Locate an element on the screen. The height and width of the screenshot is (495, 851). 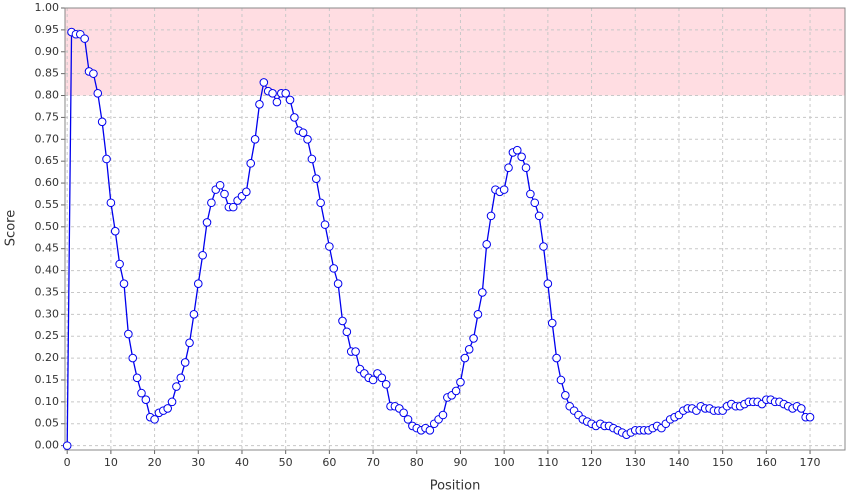
y-tick-label: 0.90 is located at coordinates (47, 51).